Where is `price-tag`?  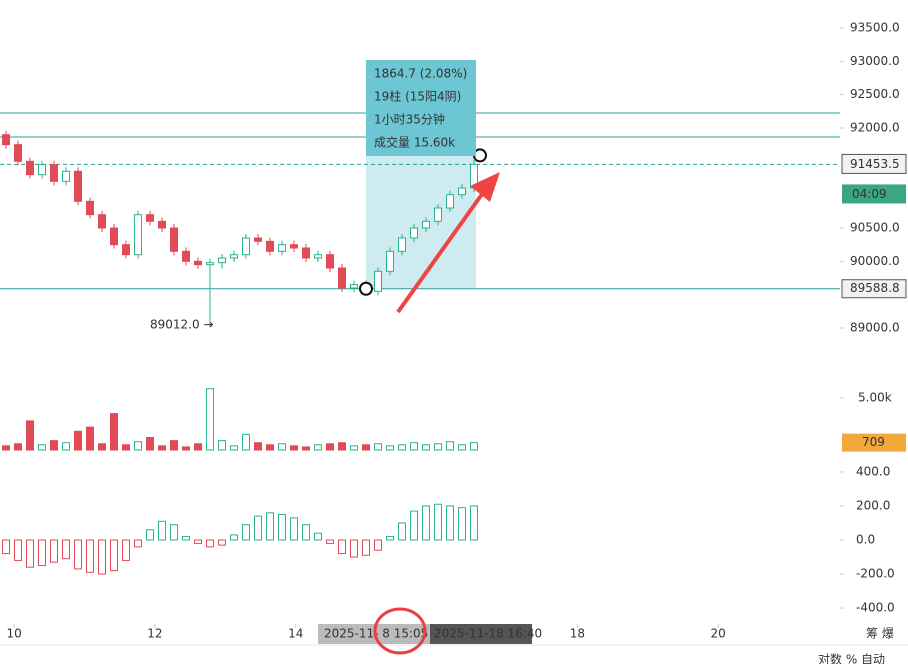 price-tag is located at coordinates (874, 163).